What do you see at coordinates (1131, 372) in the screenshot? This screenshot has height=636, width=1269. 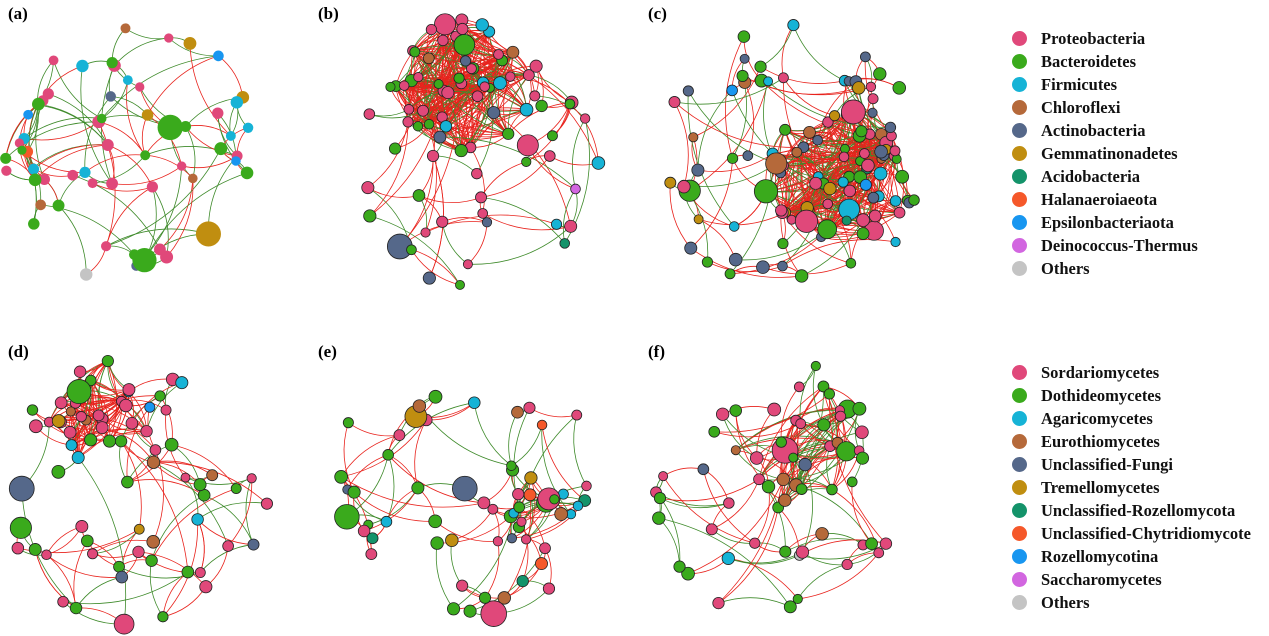 I see `legend-item: Sordariomycetes` at bounding box center [1131, 372].